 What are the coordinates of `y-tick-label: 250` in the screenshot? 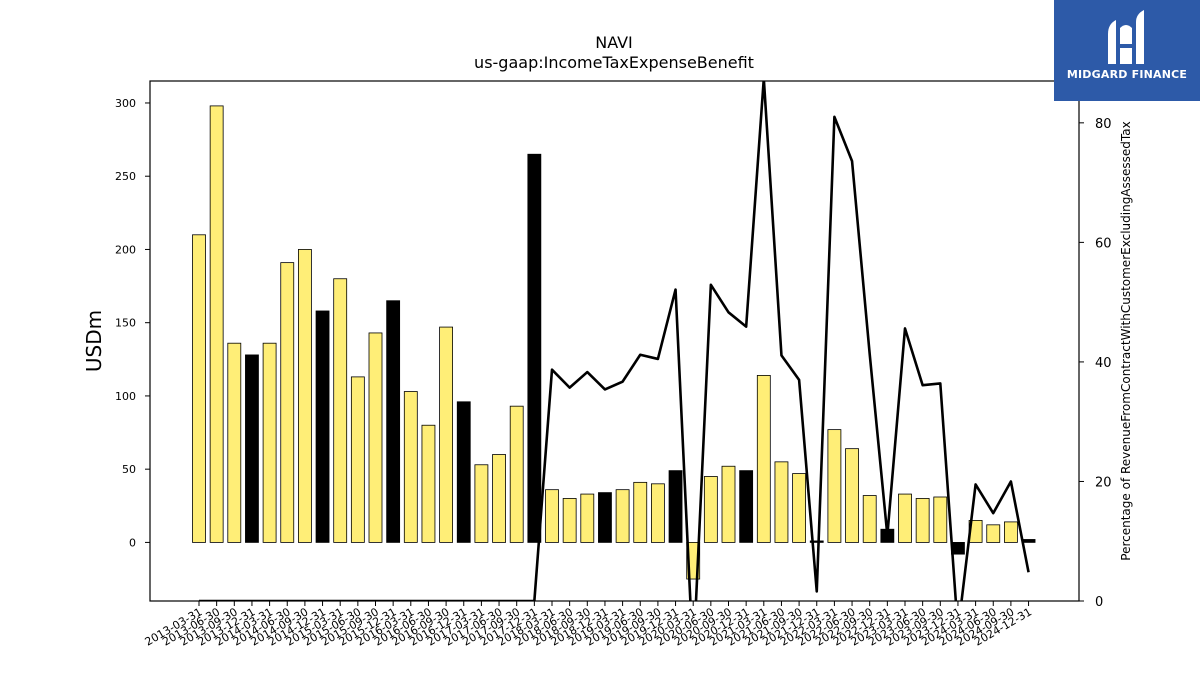 It's located at (125, 176).